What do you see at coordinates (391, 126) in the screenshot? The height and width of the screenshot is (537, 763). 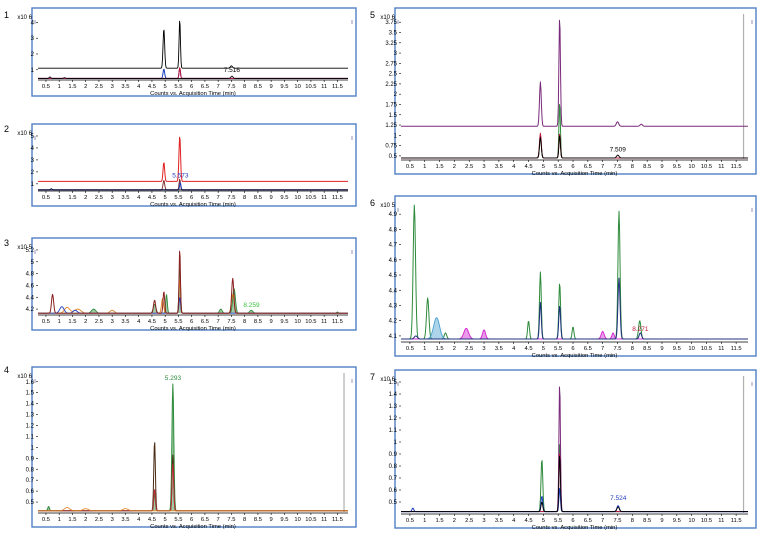 I see `y-tick-label: 1.25` at bounding box center [391, 126].